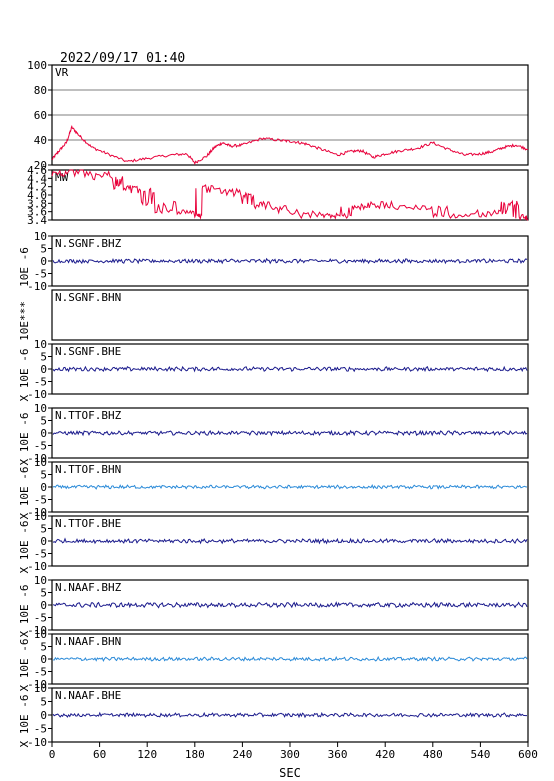 Image resolution: width=554 pixels, height=781 pixels. Describe the element at coordinates (40, 90) in the screenshot. I see `y-tick-label: 80` at that location.